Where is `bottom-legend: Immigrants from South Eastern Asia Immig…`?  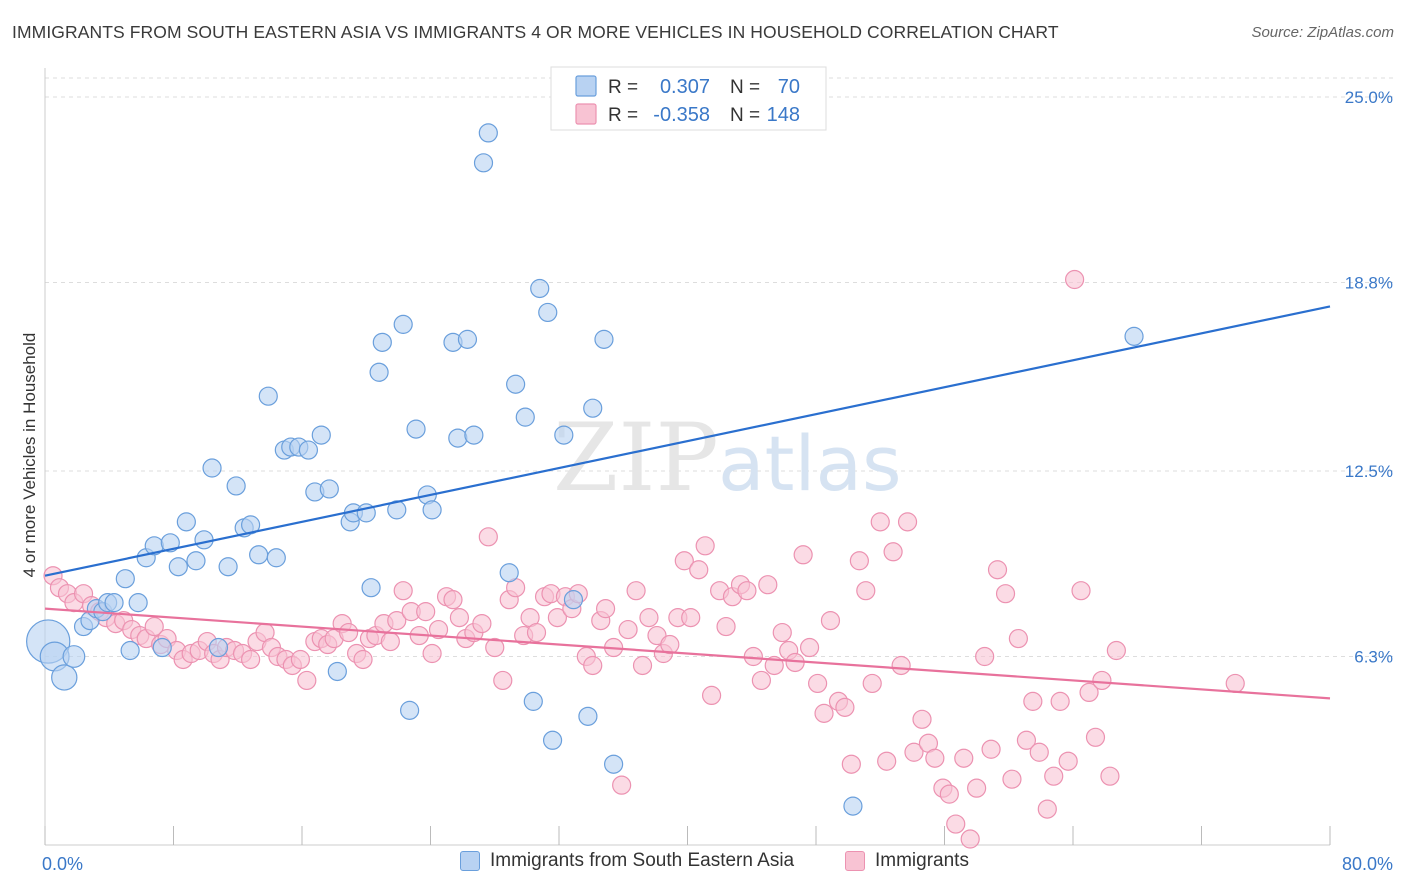
bottom-legend: Immigrants from South Eastern Asia Immig… is located at coordinates (703, 865).